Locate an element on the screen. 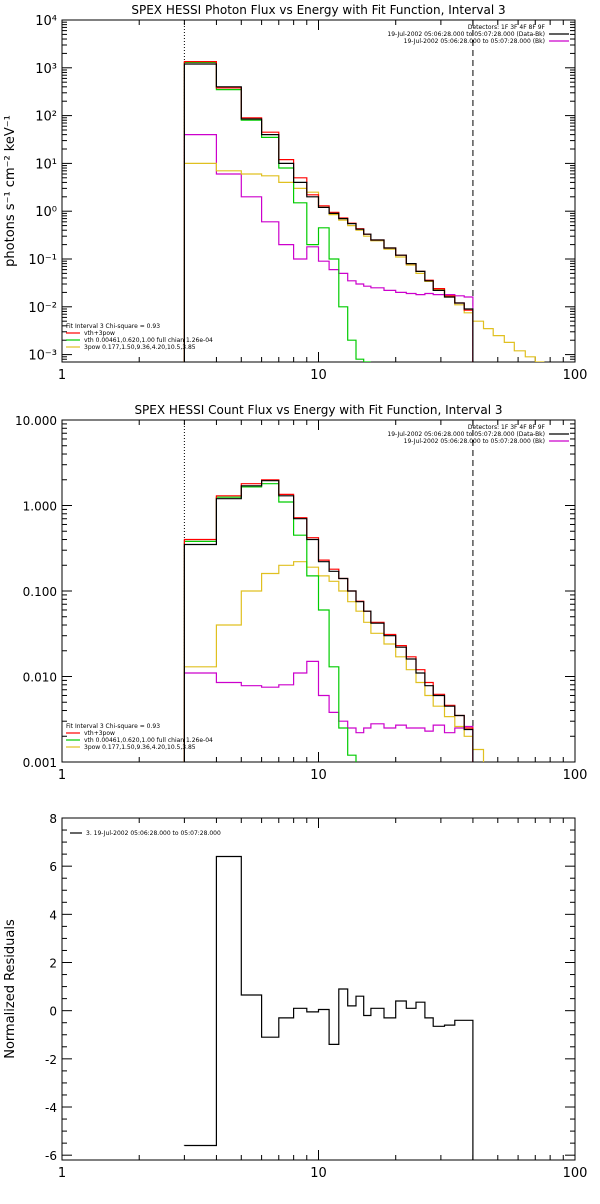 This screenshot has width=600, height=1204. y-axis-label: Normalized Residuals is located at coordinates (10, 989).